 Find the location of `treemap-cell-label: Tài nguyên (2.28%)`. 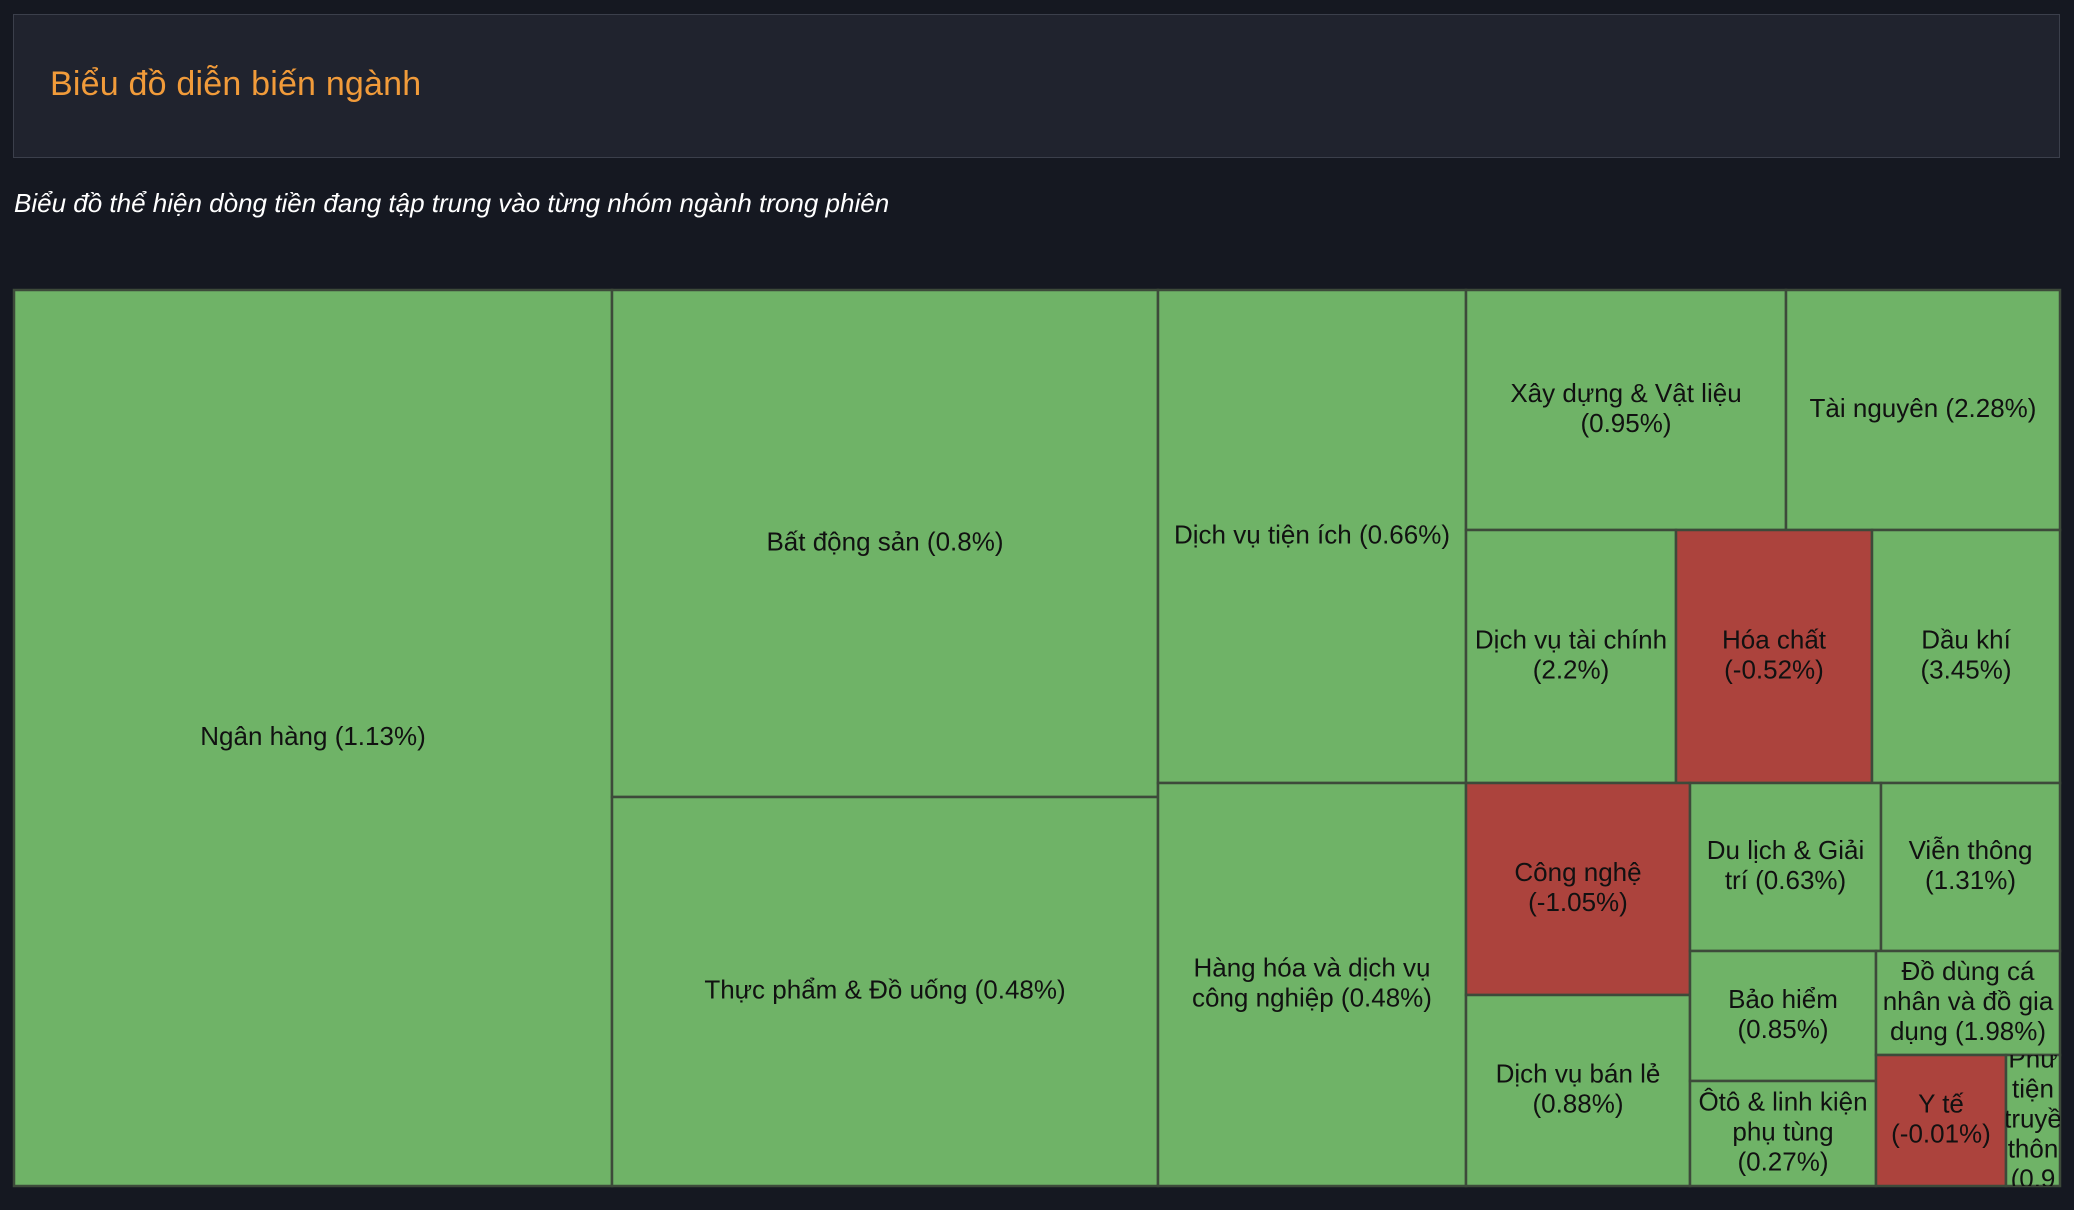

treemap-cell-label: Tài nguyên (2.28%) is located at coordinates (1923, 408).